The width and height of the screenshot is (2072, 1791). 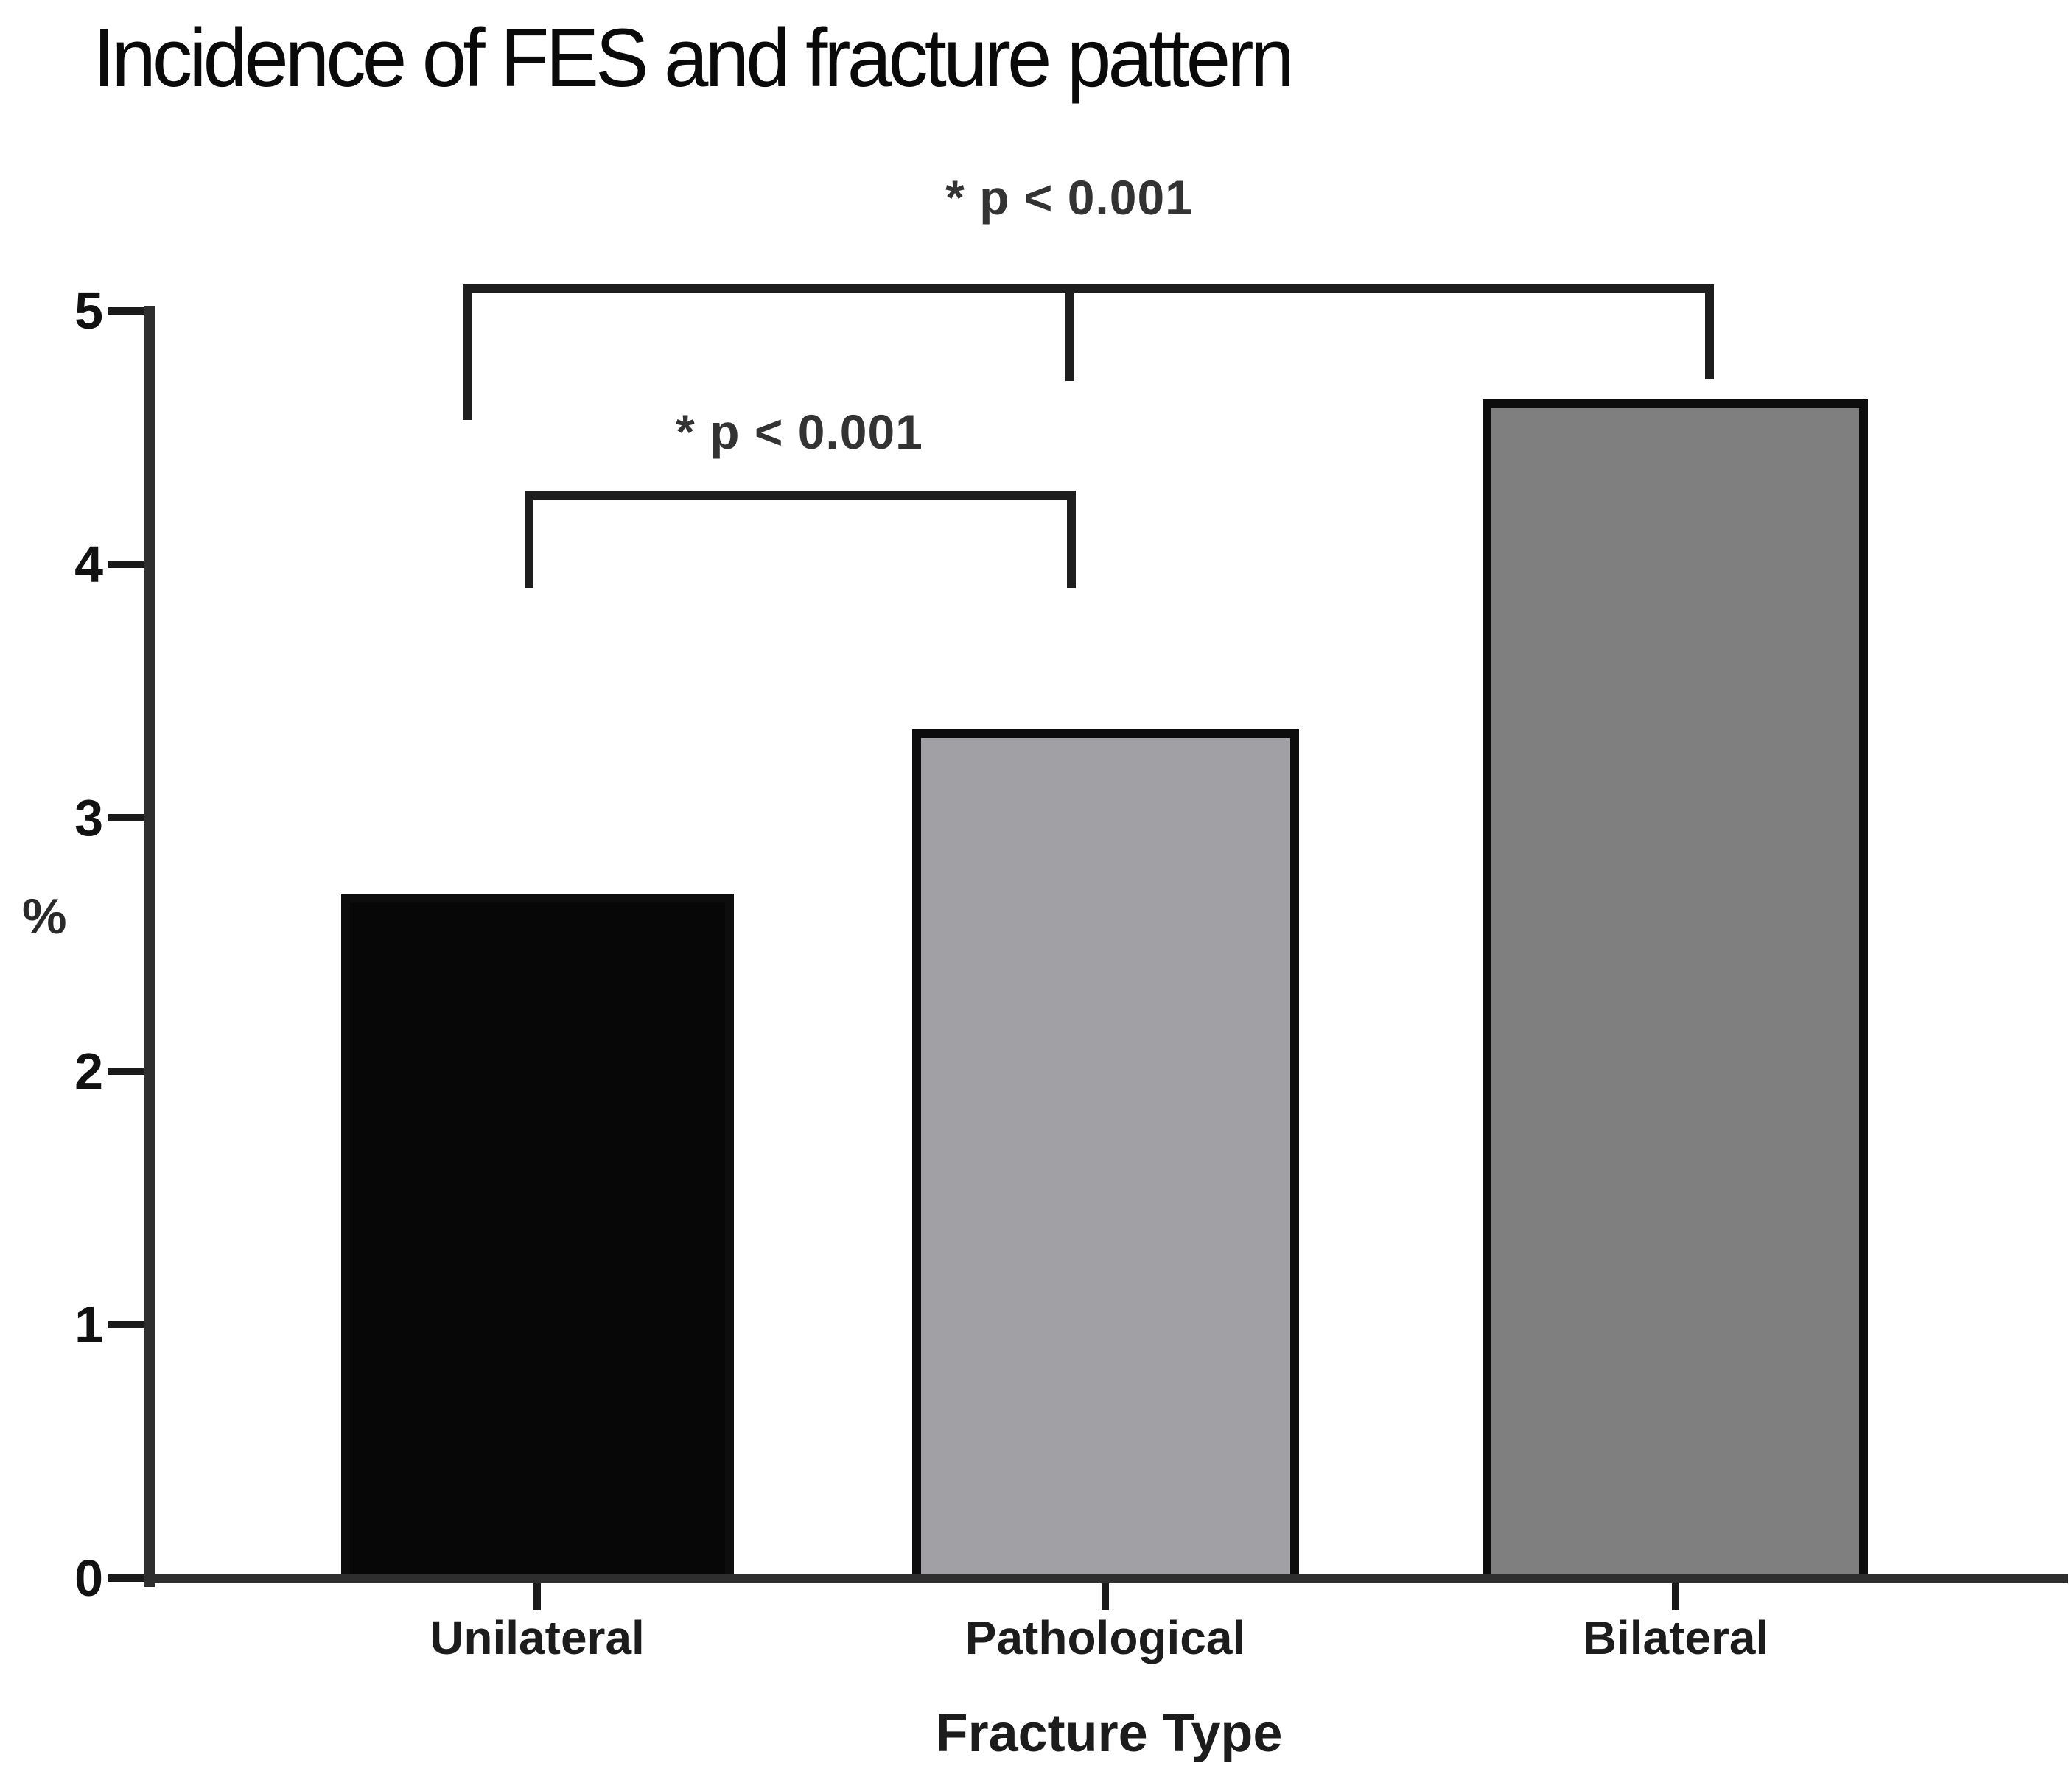 I want to click on chart-title: Incidence of FES and fracture pattern, so click(x=694, y=58).